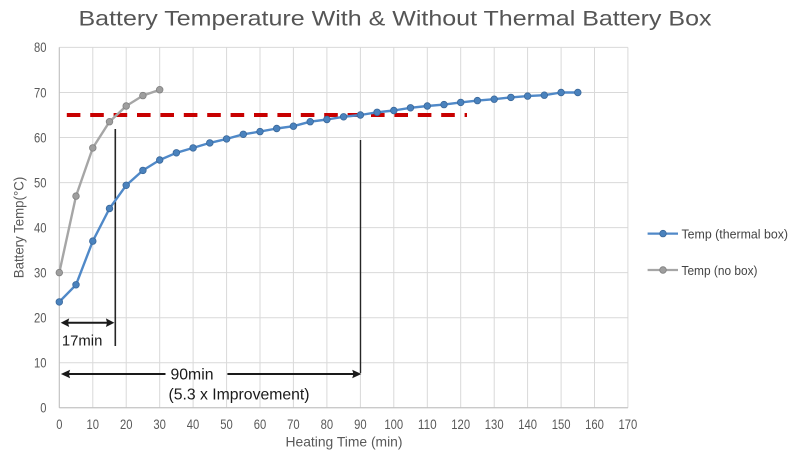  What do you see at coordinates (192, 375) in the screenshot?
I see `svg-text: 90min` at bounding box center [192, 375].